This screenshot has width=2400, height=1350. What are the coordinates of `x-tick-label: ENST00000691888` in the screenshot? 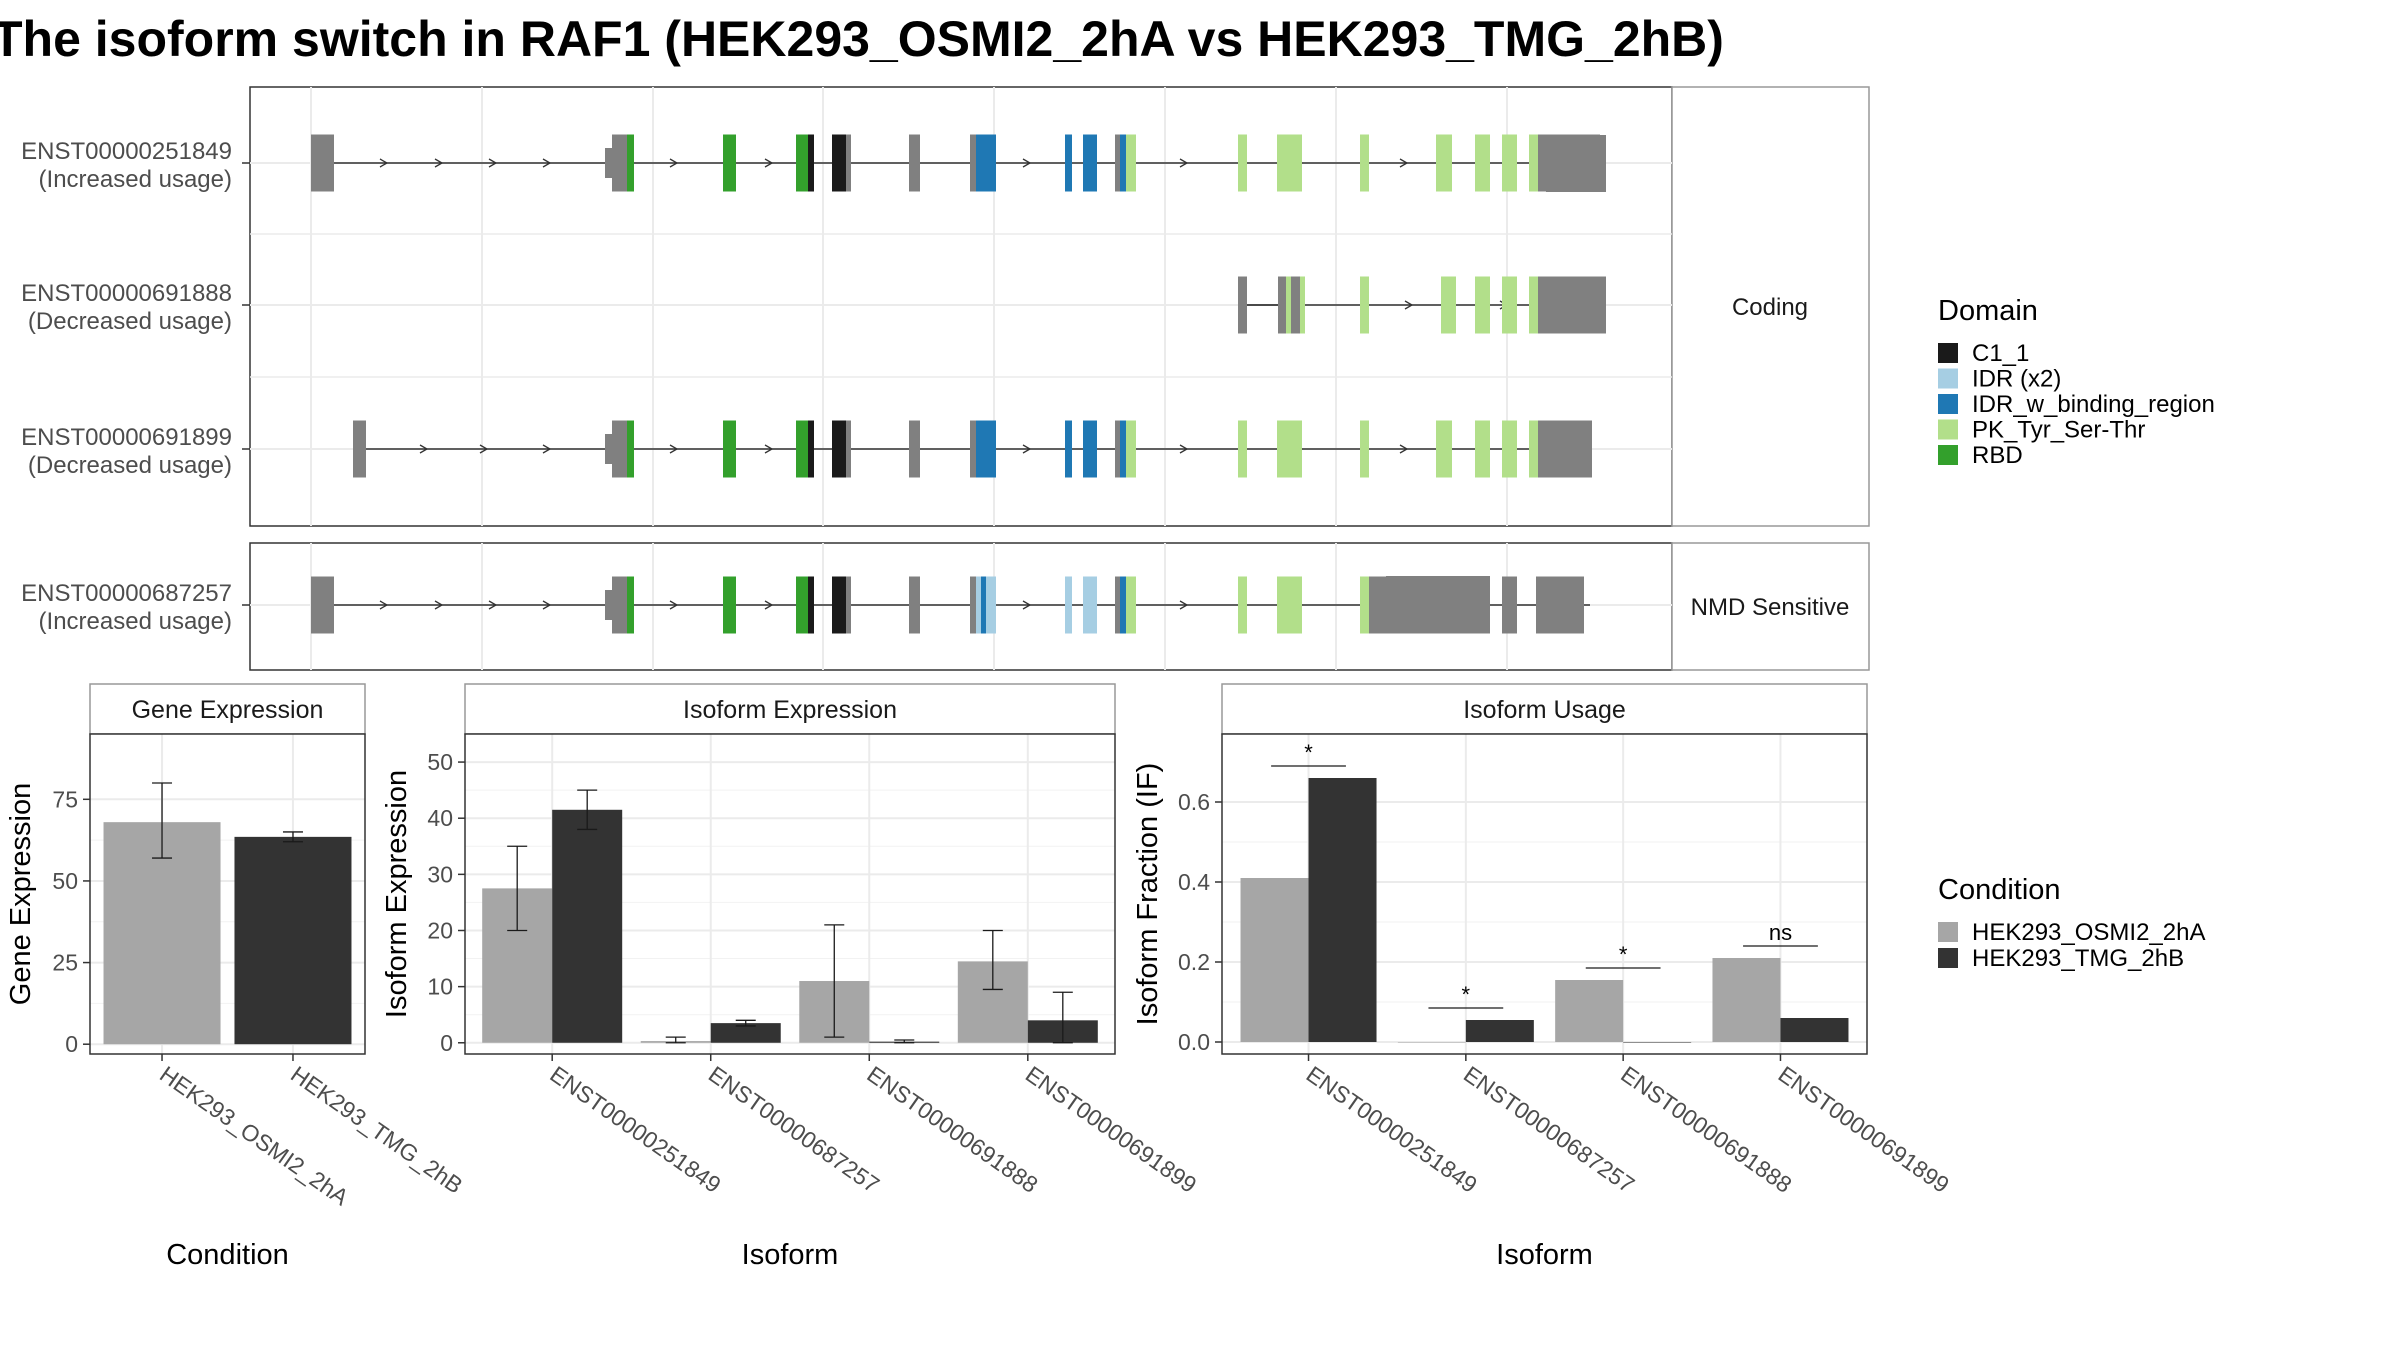 It's located at (1706, 1129).